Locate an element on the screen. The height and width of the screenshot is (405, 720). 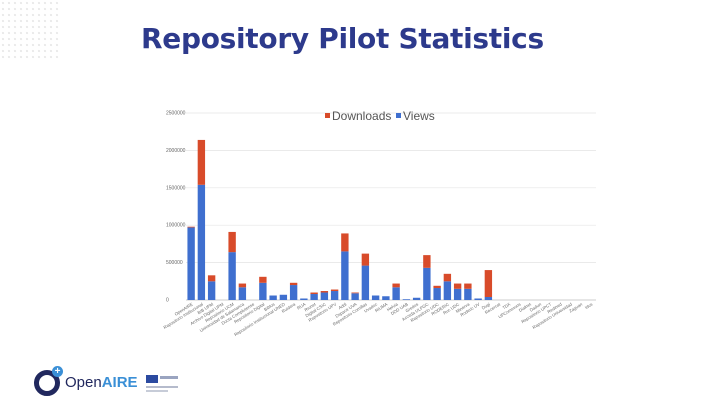
logo-aire-text: AIRE is located at coordinates (119, 382).